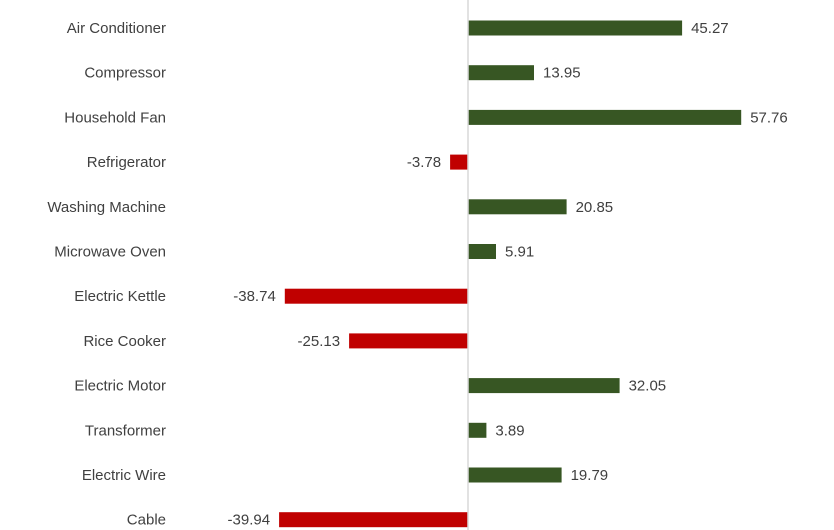 The image size is (834, 530). What do you see at coordinates (106, 207) in the screenshot?
I see `category-label-washing-machine: Washing Machine` at bounding box center [106, 207].